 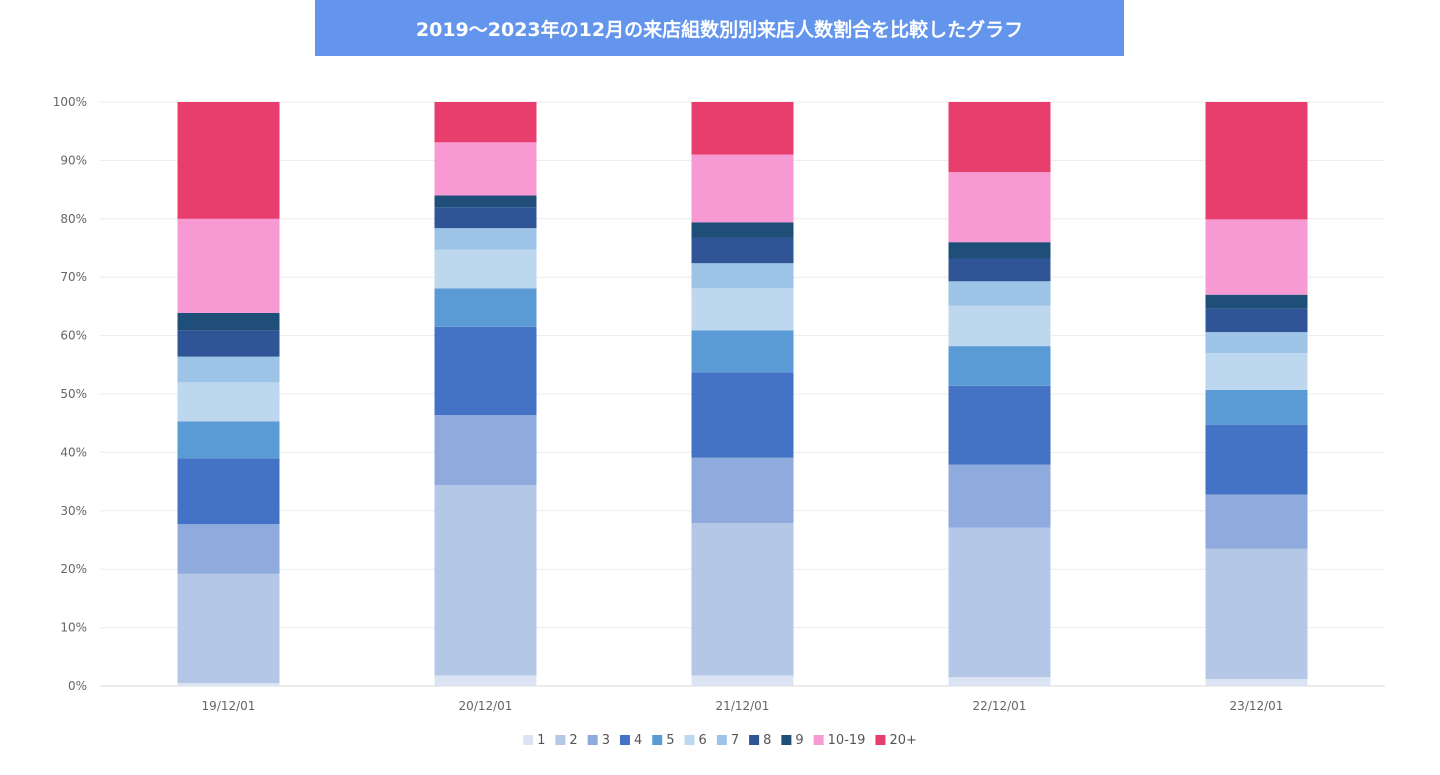 I want to click on legend-item: 1, so click(x=534, y=740).